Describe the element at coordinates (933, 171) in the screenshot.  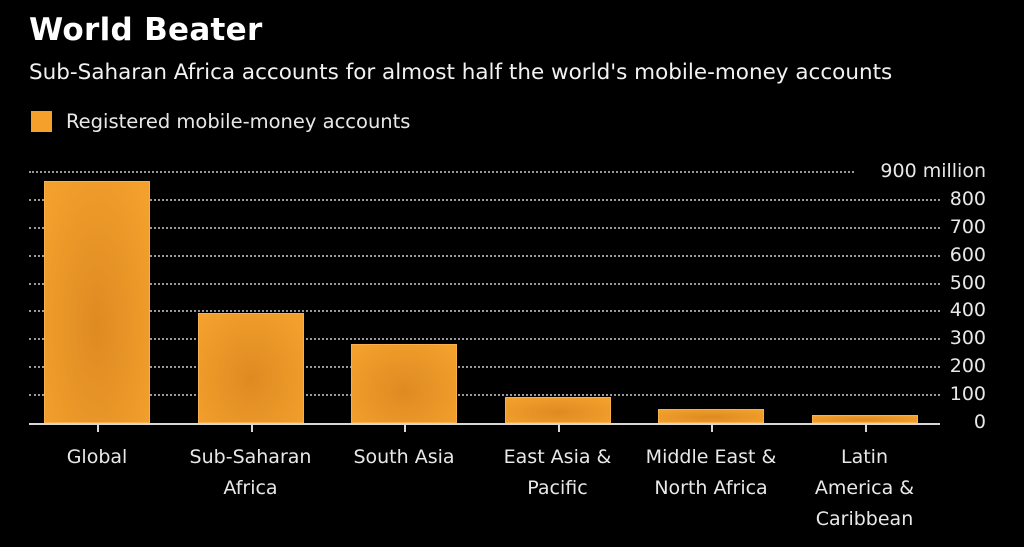
I see `y-tick-label: 900 million` at that location.